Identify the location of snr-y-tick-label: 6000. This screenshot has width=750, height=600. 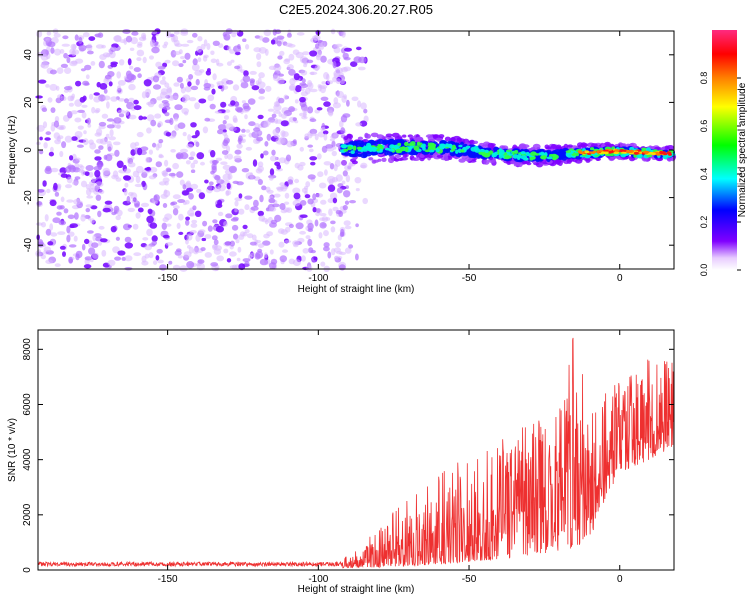
(27, 404).